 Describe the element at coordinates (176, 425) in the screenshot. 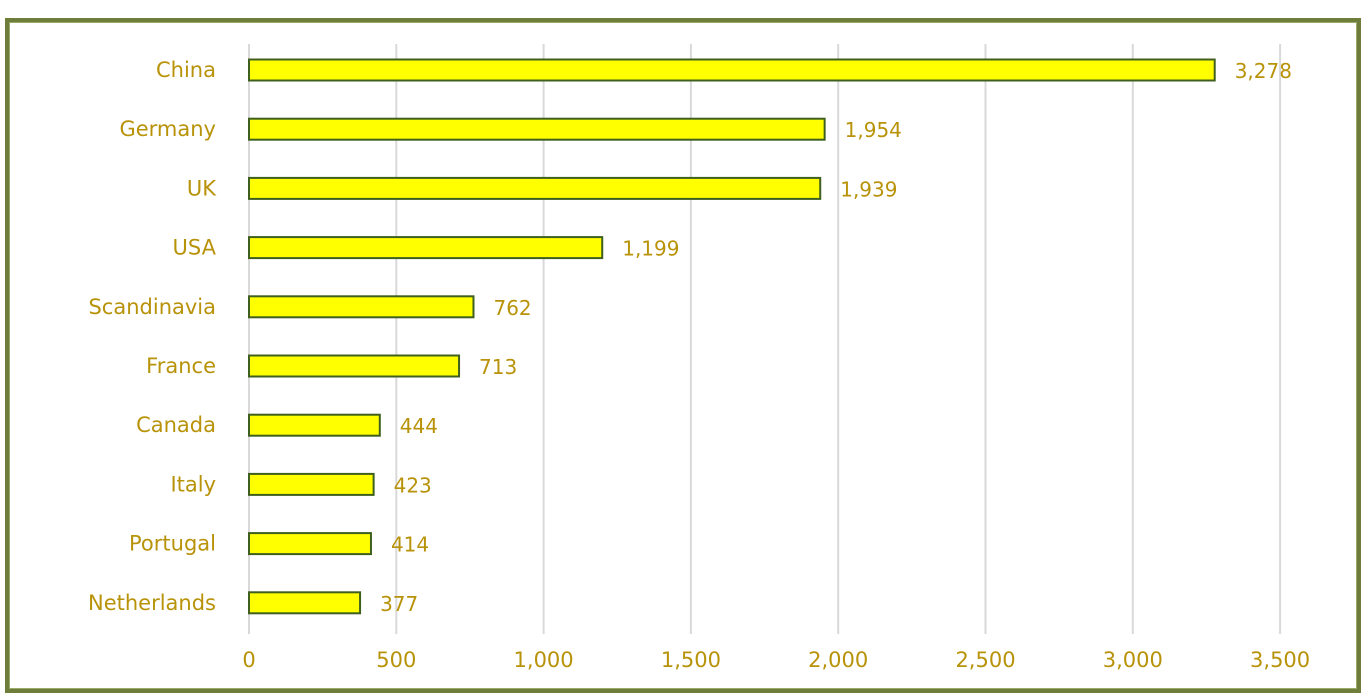

I see `category-label: Canada` at that location.